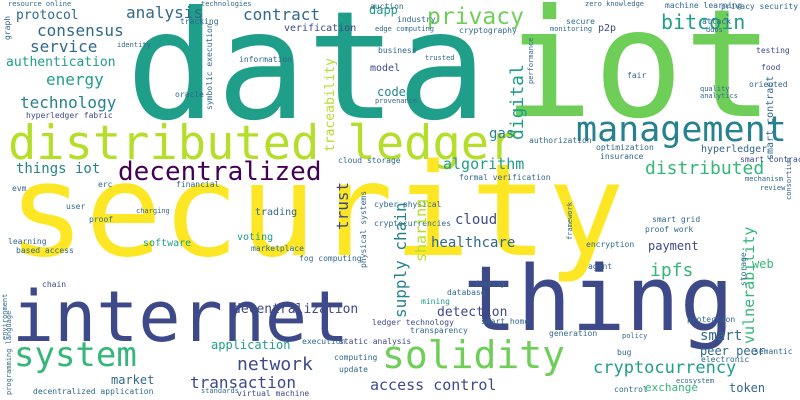  I want to click on word-internet: internet, so click(181, 317).